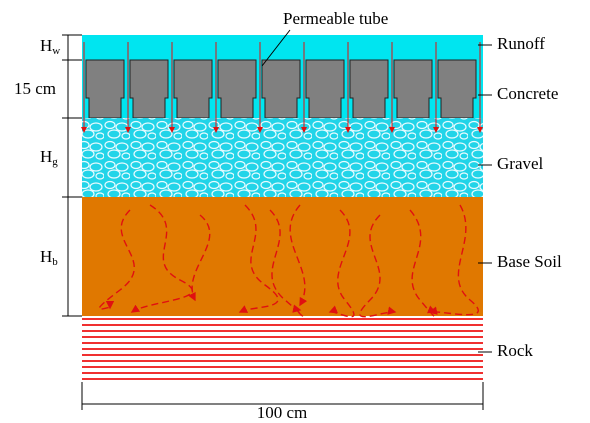  I want to click on hg-label: Hg, so click(49, 157).